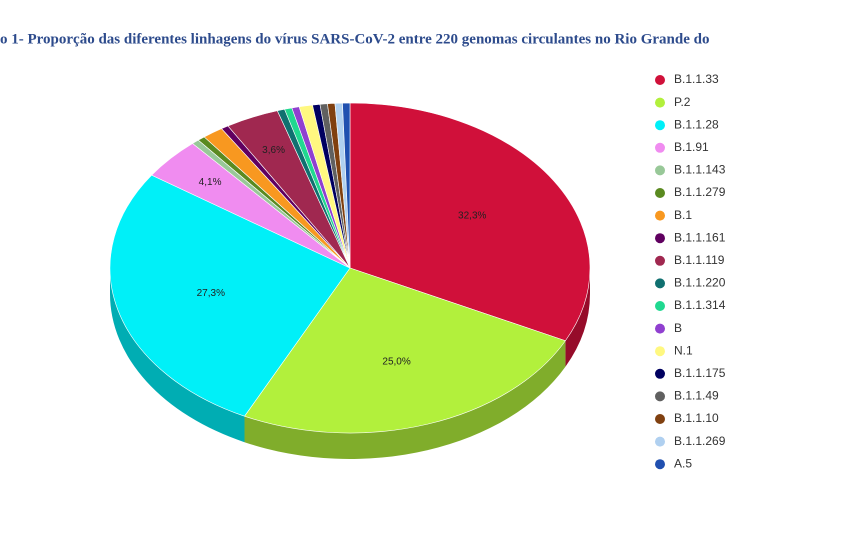  Describe the element at coordinates (699, 260) in the screenshot. I see `legend-label: B.1.1.119` at that location.